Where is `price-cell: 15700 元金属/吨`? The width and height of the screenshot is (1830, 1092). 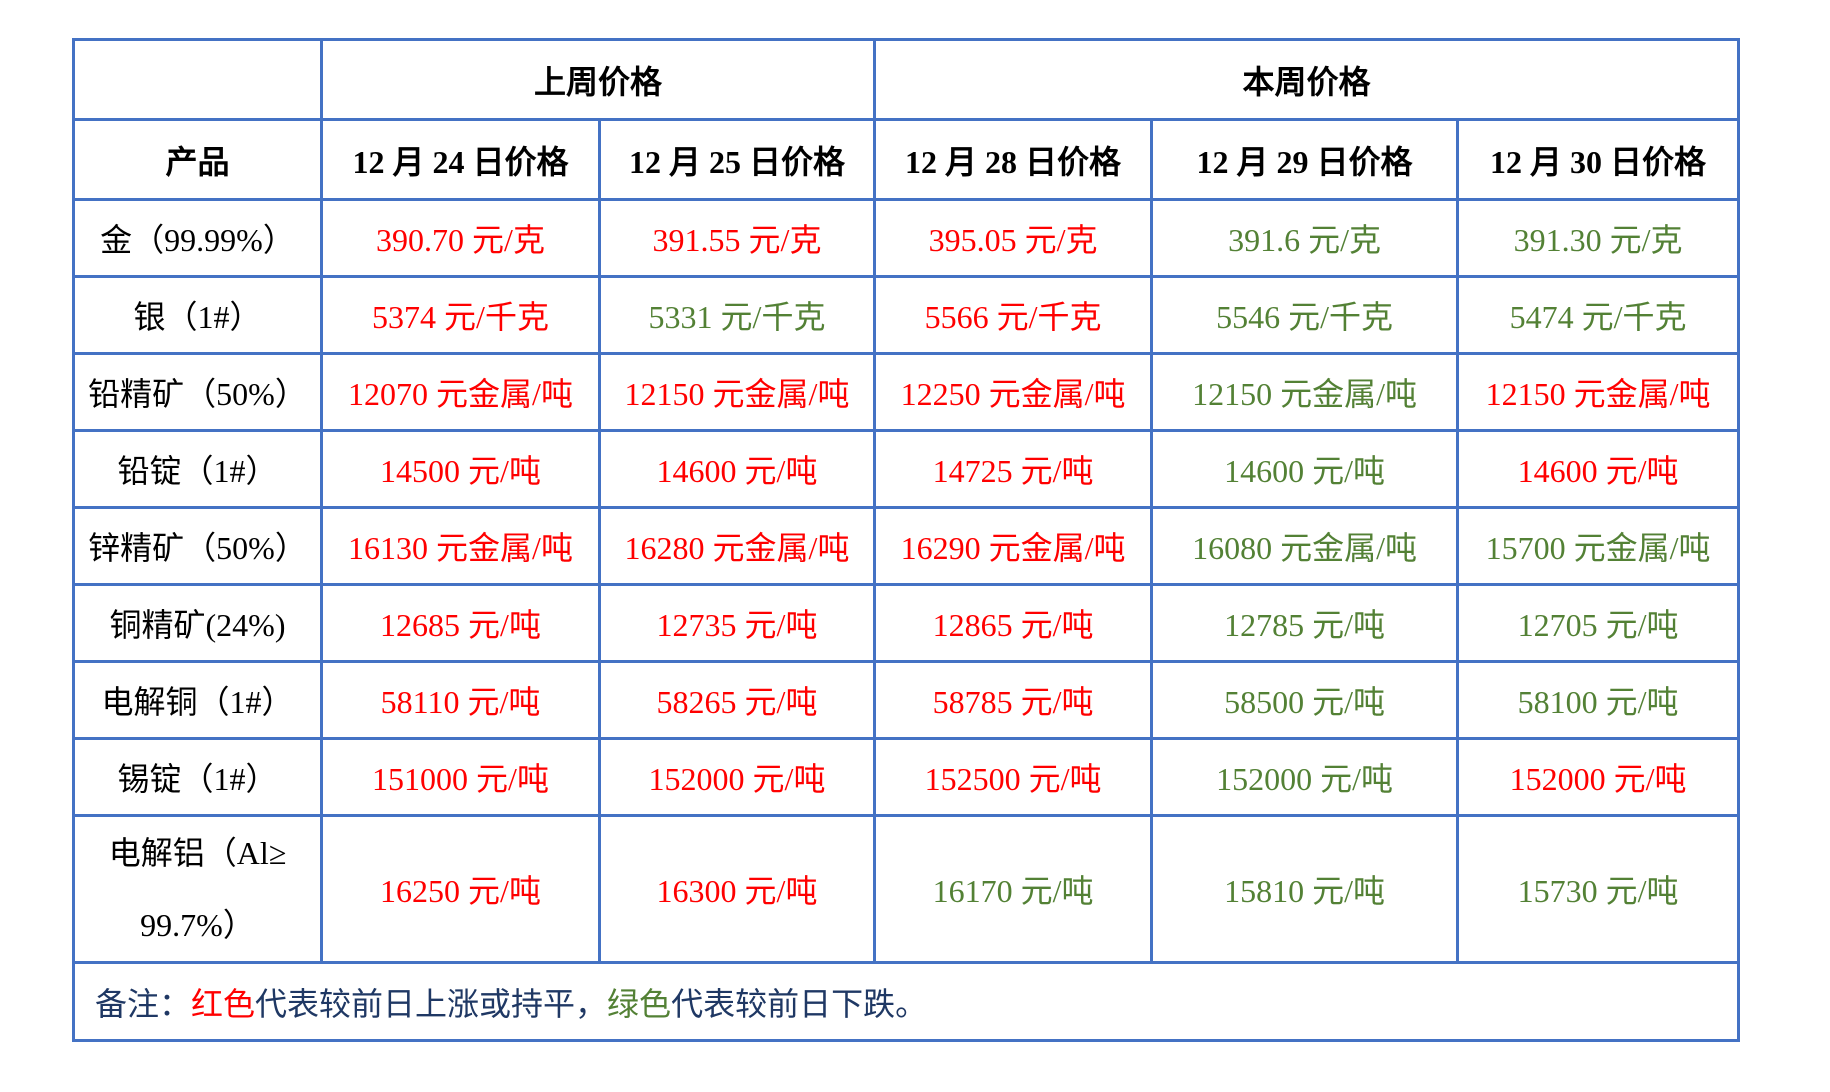 price-cell: 15700 元金属/吨 is located at coordinates (1598, 546).